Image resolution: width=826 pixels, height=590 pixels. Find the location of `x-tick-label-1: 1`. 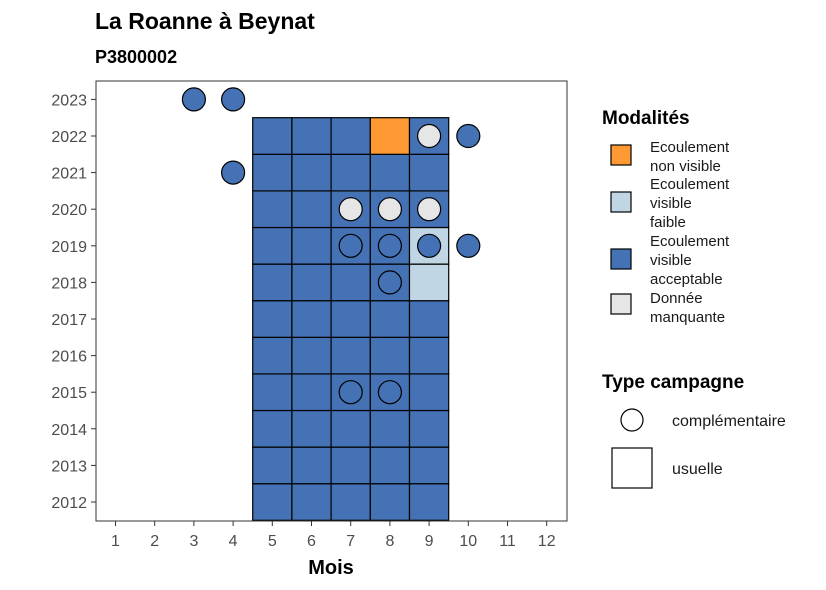

x-tick-label-1: 1 is located at coordinates (115, 541).